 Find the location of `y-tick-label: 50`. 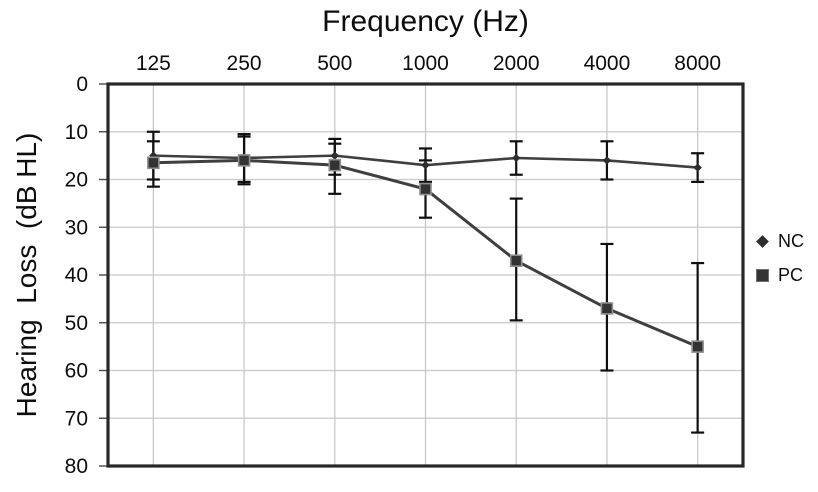

y-tick-label: 50 is located at coordinates (76, 323).